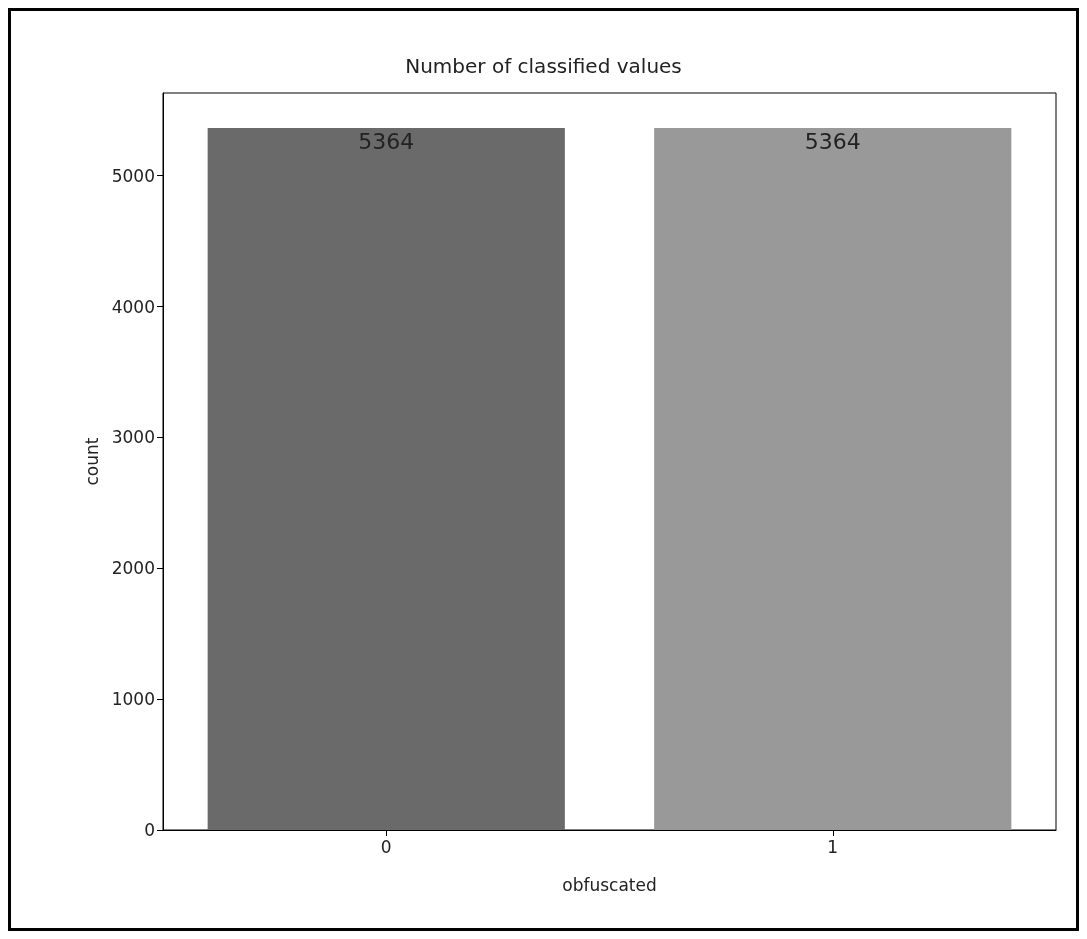 This screenshot has width=1087, height=939. What do you see at coordinates (543, 66) in the screenshot?
I see `chart-title: Number of classified values` at bounding box center [543, 66].